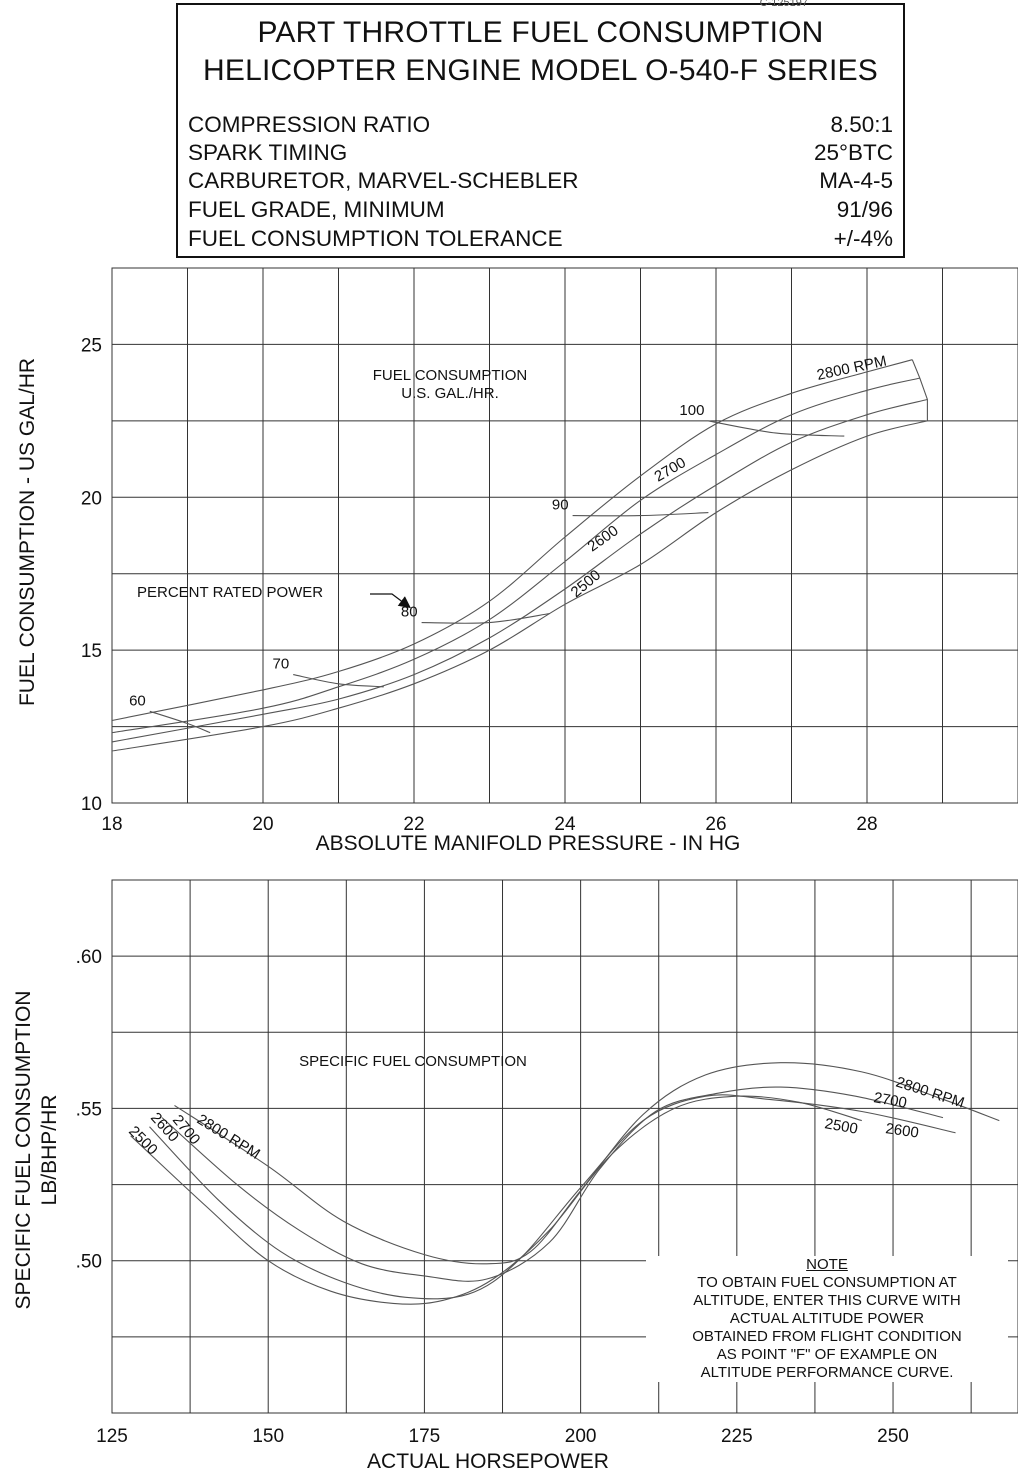  I want to click on rpm-label-2800: 2800 RPM, so click(851, 368).